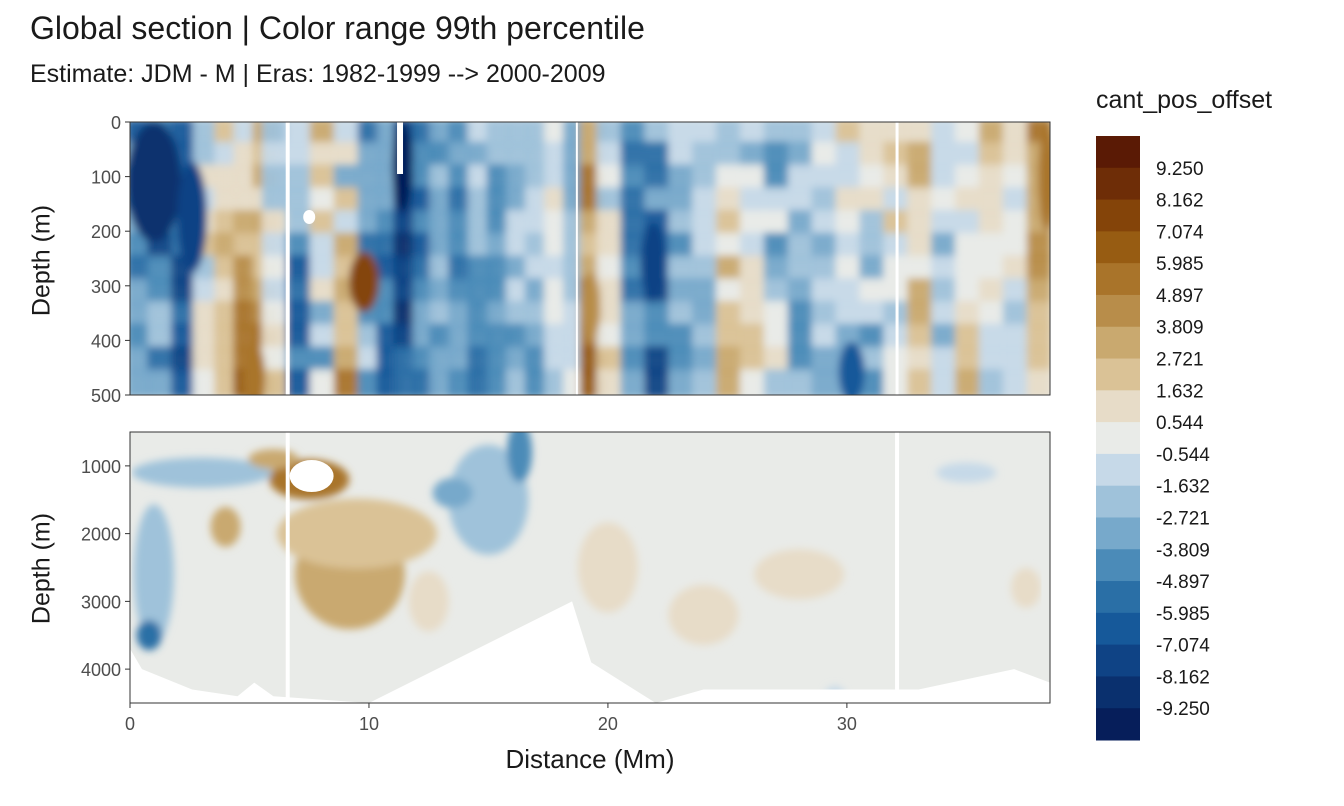 This screenshot has height=806, width=1344. I want to click on legend-label: -9.250, so click(1183, 709).